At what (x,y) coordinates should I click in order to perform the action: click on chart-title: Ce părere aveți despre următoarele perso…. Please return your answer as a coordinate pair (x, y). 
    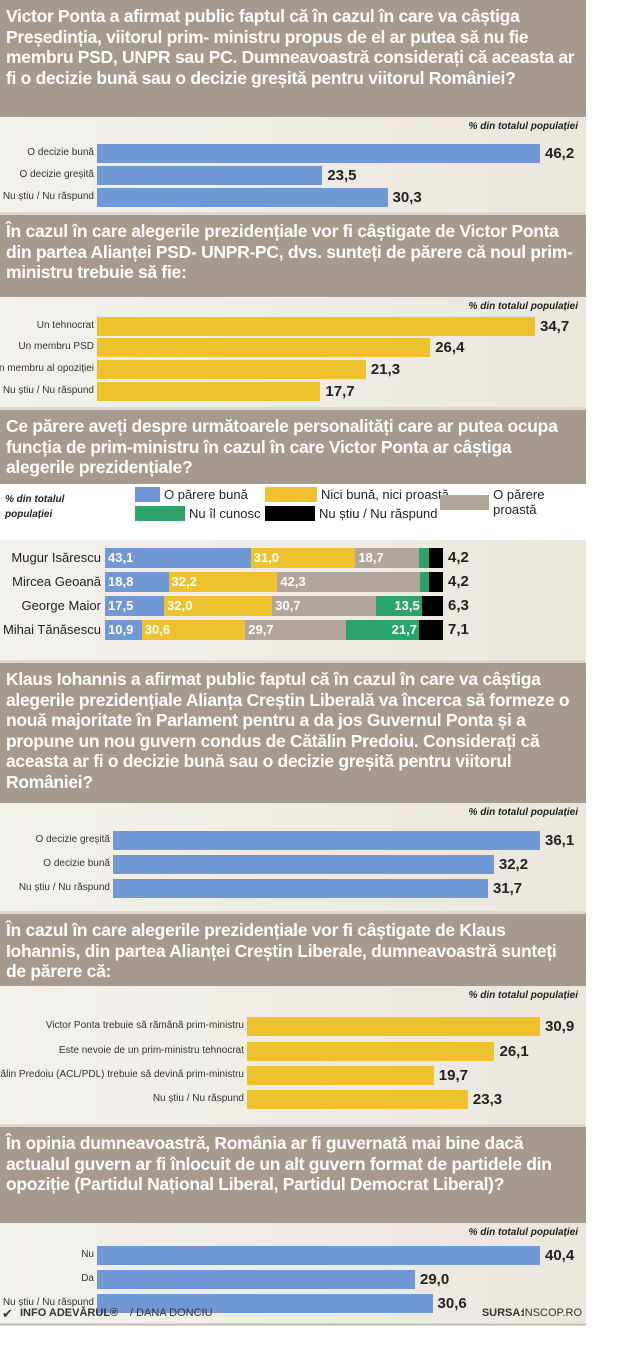
    Looking at the image, I should click on (293, 447).